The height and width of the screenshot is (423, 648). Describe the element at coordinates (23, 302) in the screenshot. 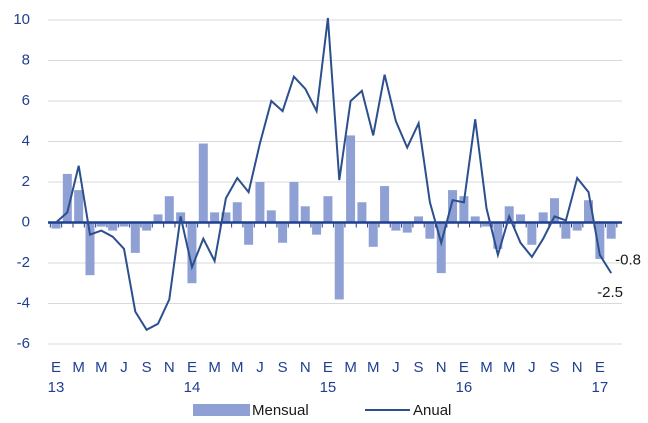

I see `y-tick-label: -4` at that location.